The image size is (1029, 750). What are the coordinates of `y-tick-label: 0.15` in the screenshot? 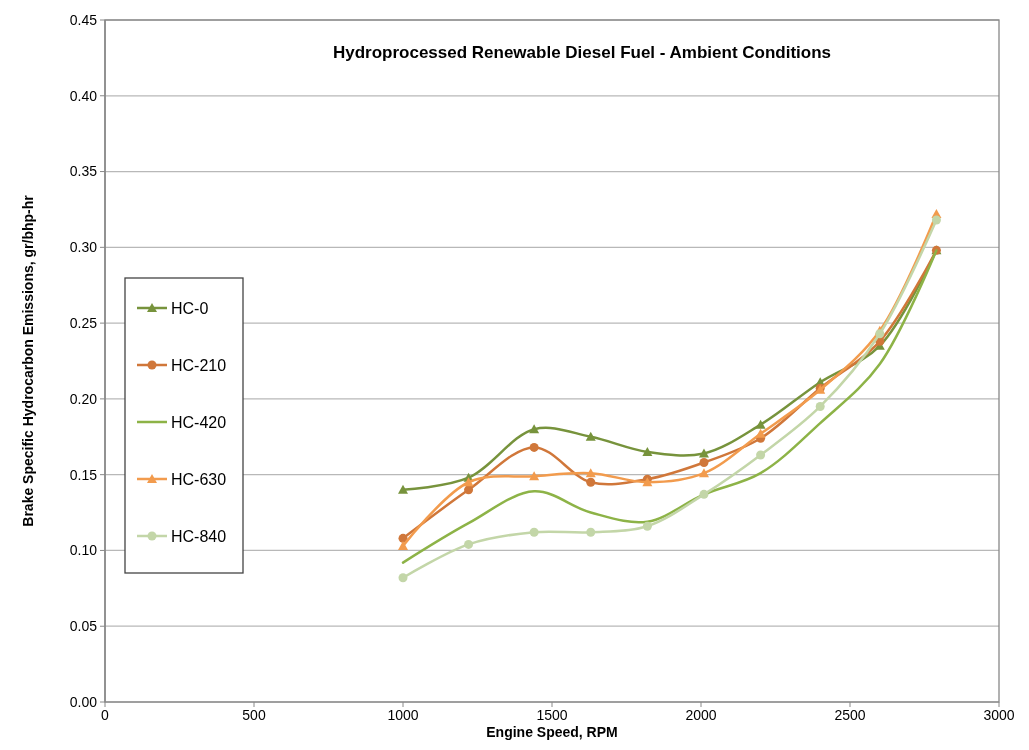 It's located at (83, 474).